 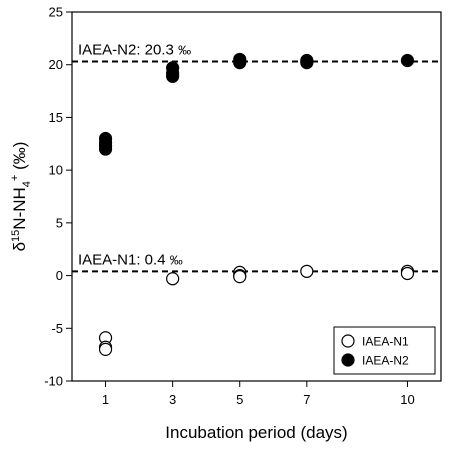 What do you see at coordinates (256, 432) in the screenshot?
I see `x-axis-title: Incubation period (days)` at bounding box center [256, 432].